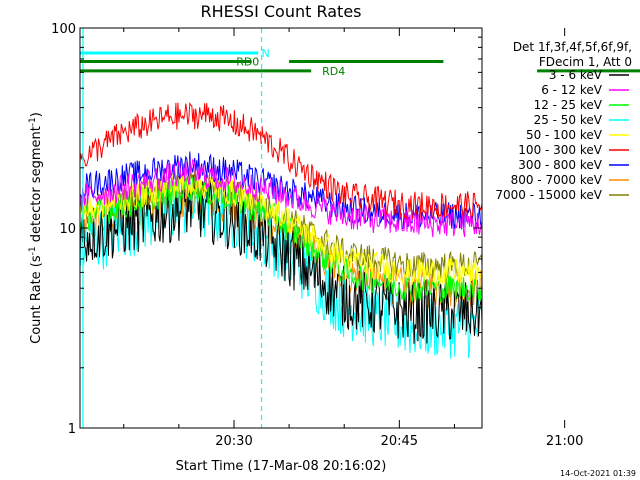  What do you see at coordinates (564, 441) in the screenshot?
I see `x-tick-label-2: 21:00` at bounding box center [564, 441].